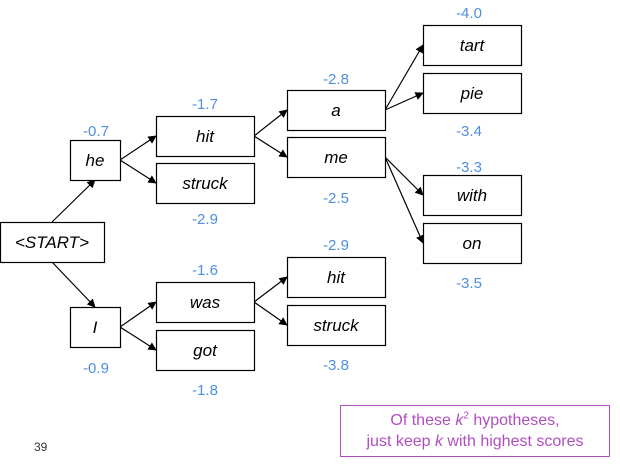 This screenshot has height=468, width=620. I want to click on node-tart: tart, so click(472, 45).